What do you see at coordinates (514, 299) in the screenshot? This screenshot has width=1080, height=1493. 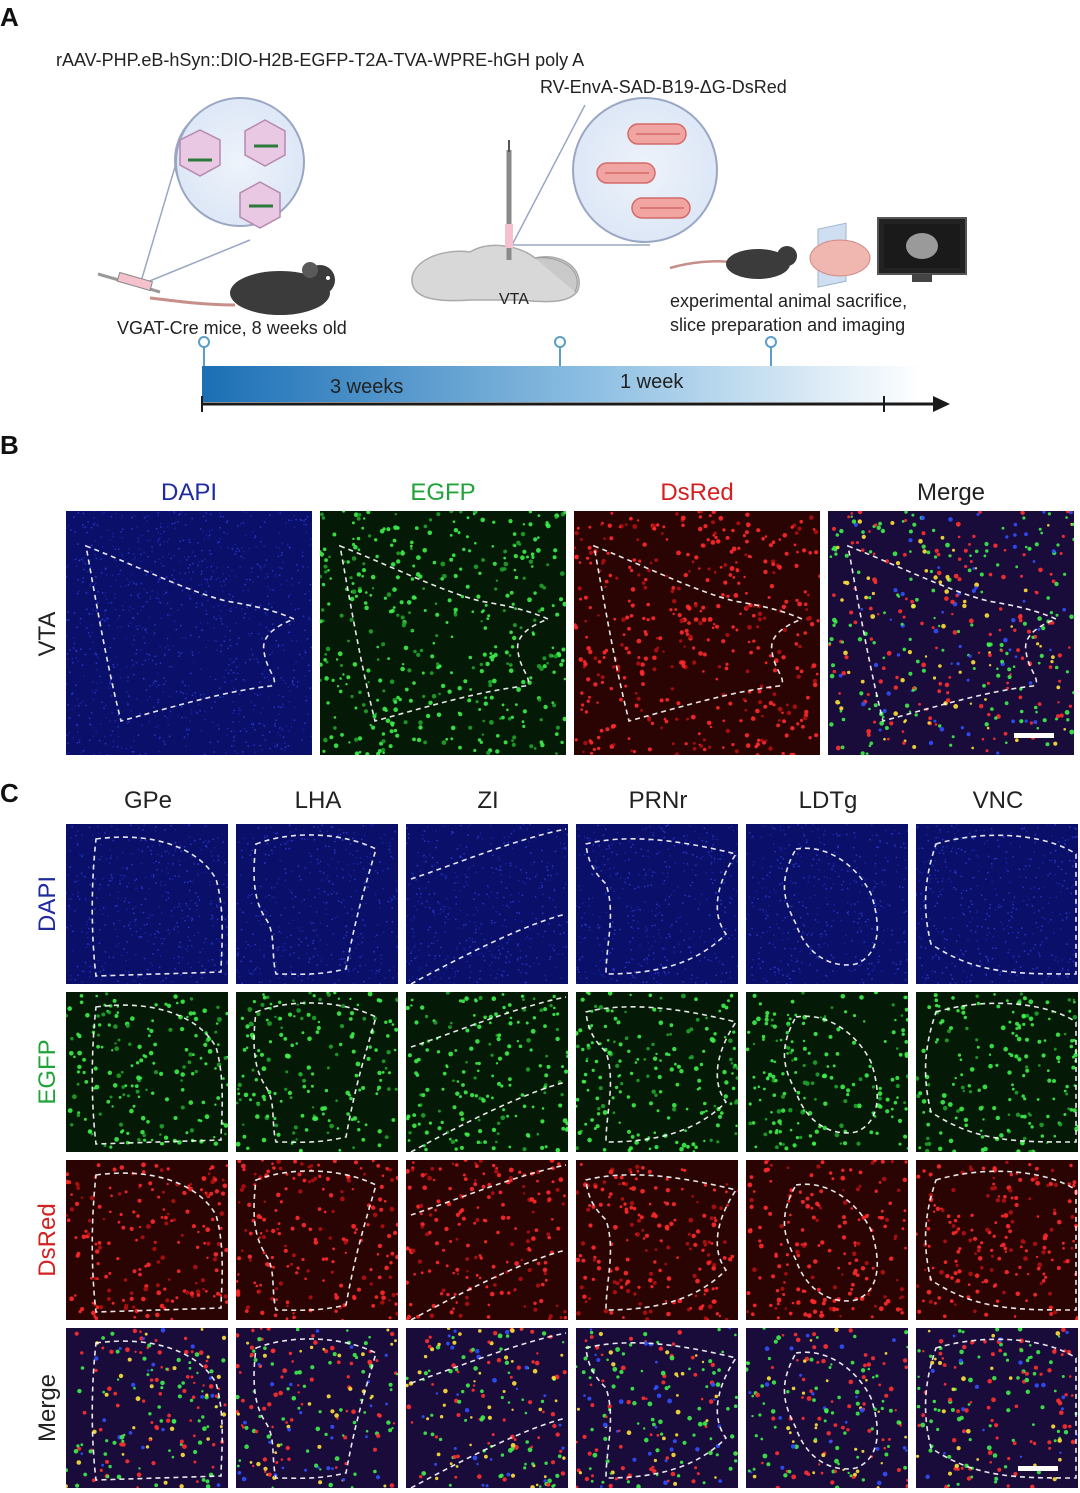 I see `vta-injection-label: VTA` at bounding box center [514, 299].